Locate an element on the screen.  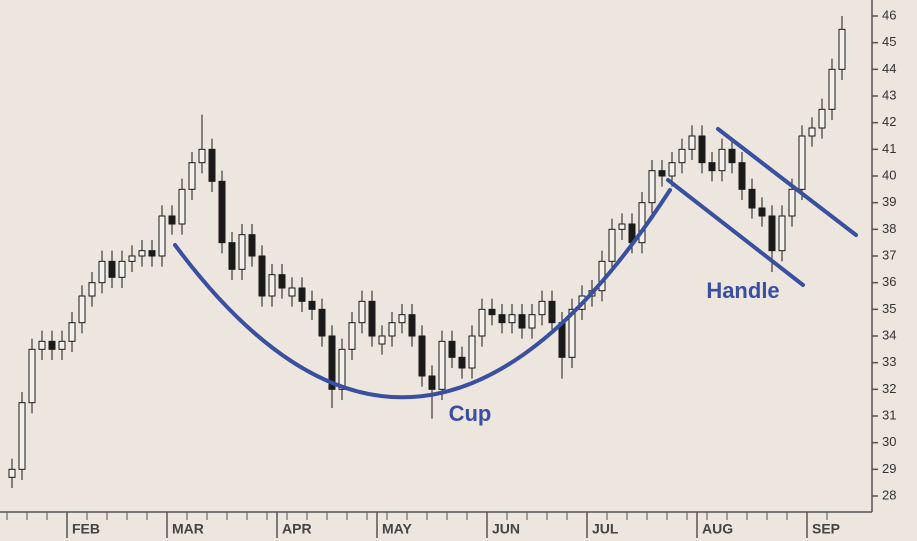
y-tick-label: 43 is located at coordinates (889, 94).